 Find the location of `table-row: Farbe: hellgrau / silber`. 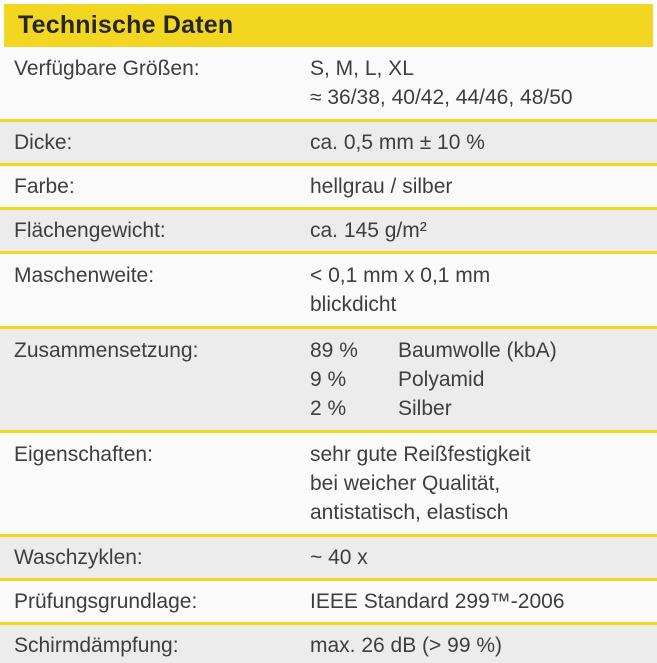

table-row: Farbe: hellgrau / silber is located at coordinates (328, 188).